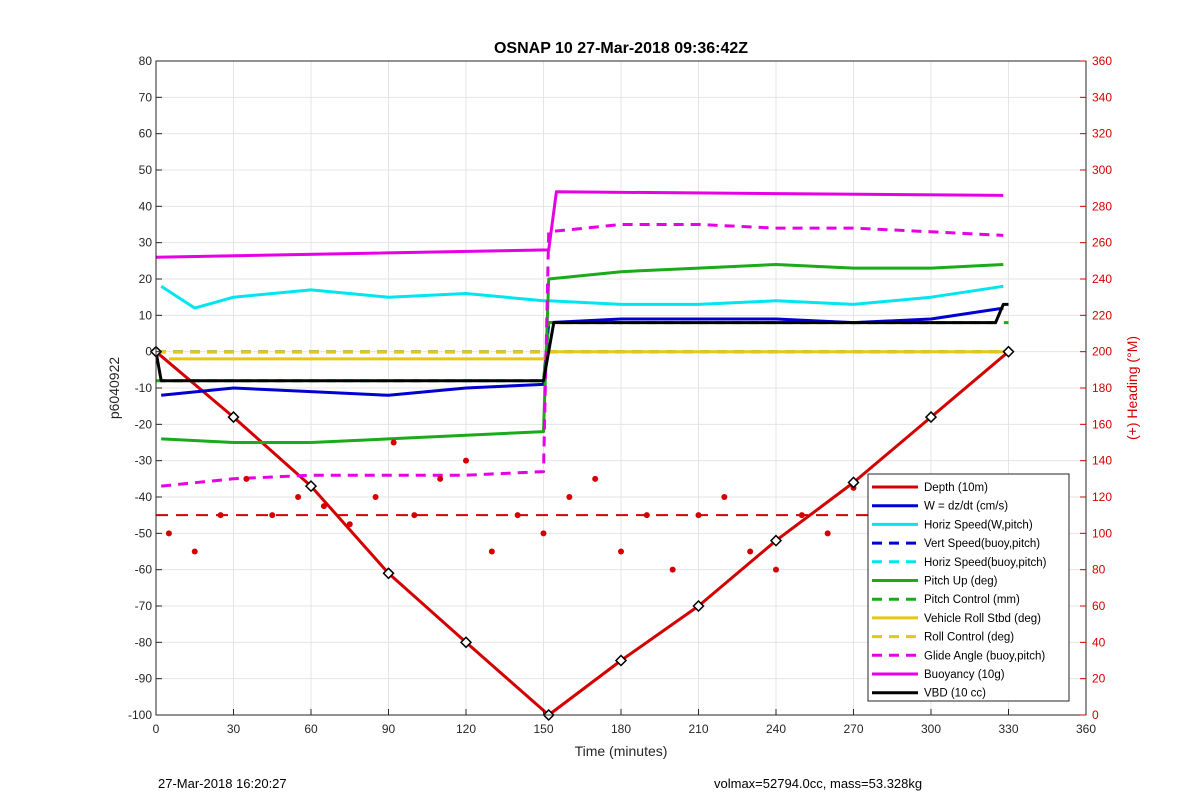 The height and width of the screenshot is (804, 1200). I want to click on series-vbd-10-cc, so click(581, 342).